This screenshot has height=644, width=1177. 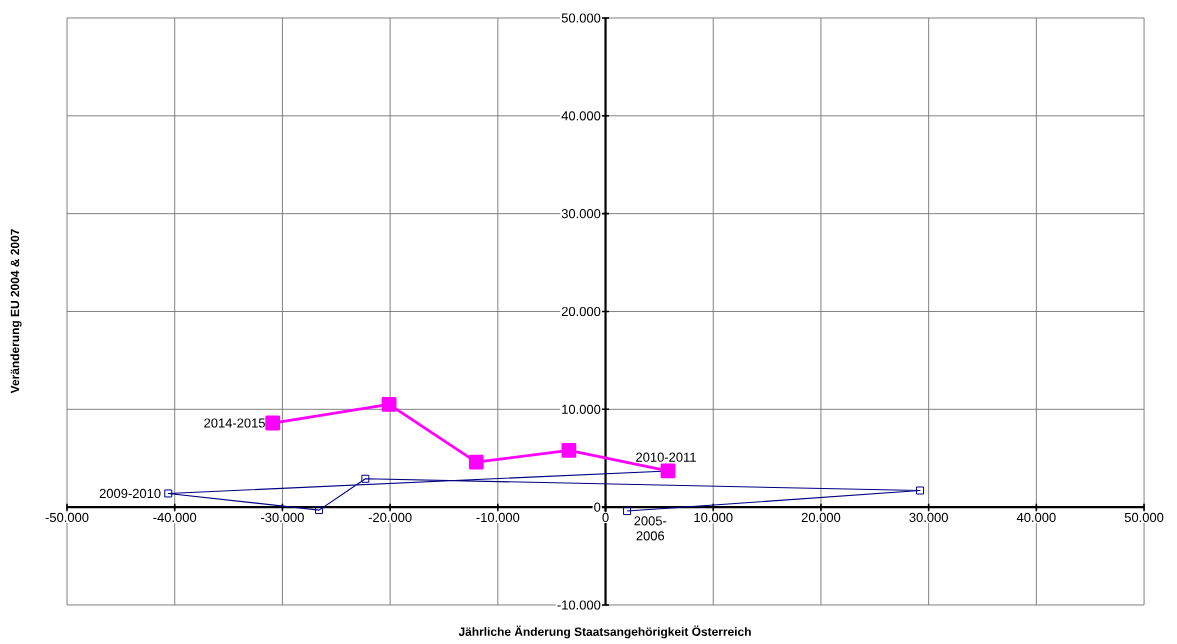 I want to click on y-tick-label: 30.000, so click(x=581, y=214).